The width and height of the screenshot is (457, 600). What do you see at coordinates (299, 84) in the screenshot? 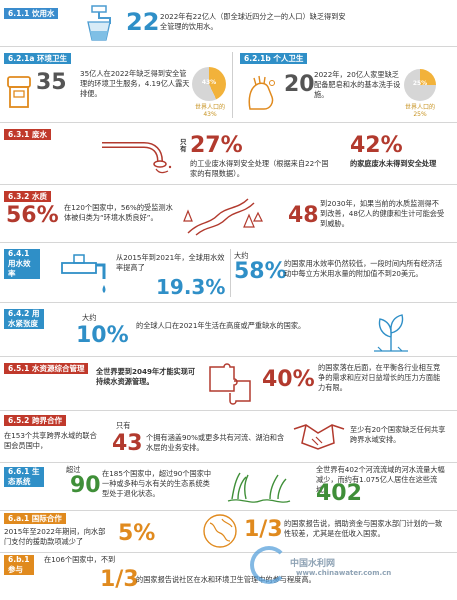
I see `stat-value: 20` at bounding box center [299, 84].